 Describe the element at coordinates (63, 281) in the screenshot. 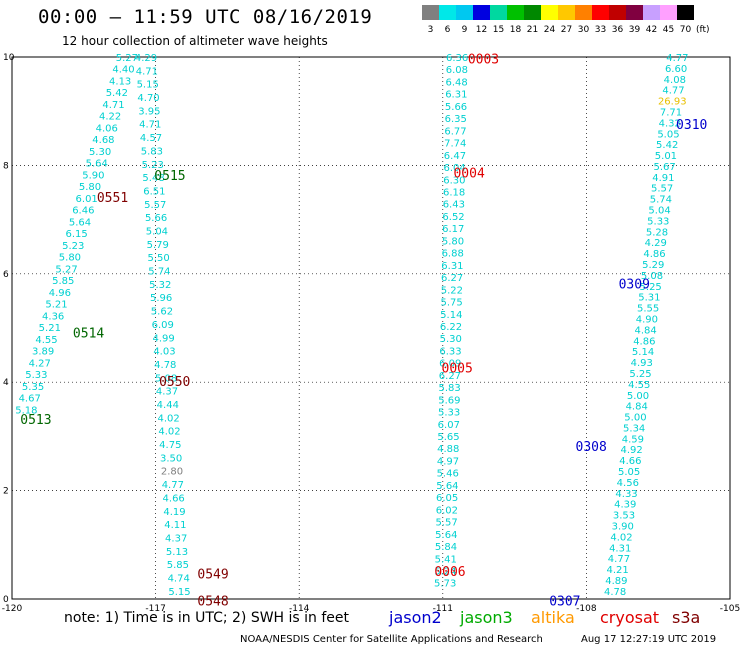

I see `swh-value: 5.85` at that location.